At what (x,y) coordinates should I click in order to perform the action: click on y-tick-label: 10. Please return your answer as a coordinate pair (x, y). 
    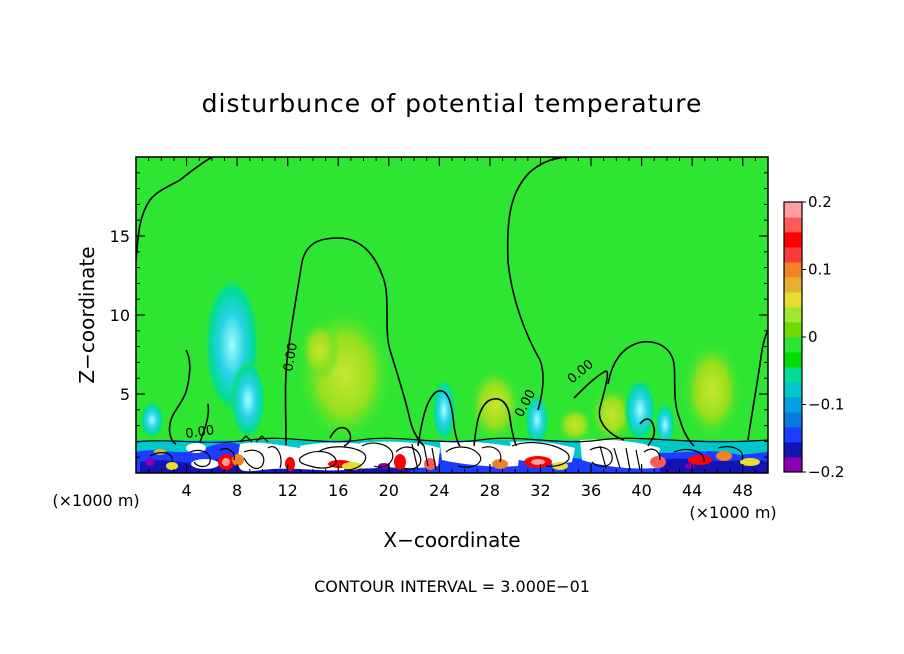
    Looking at the image, I should click on (120, 315).